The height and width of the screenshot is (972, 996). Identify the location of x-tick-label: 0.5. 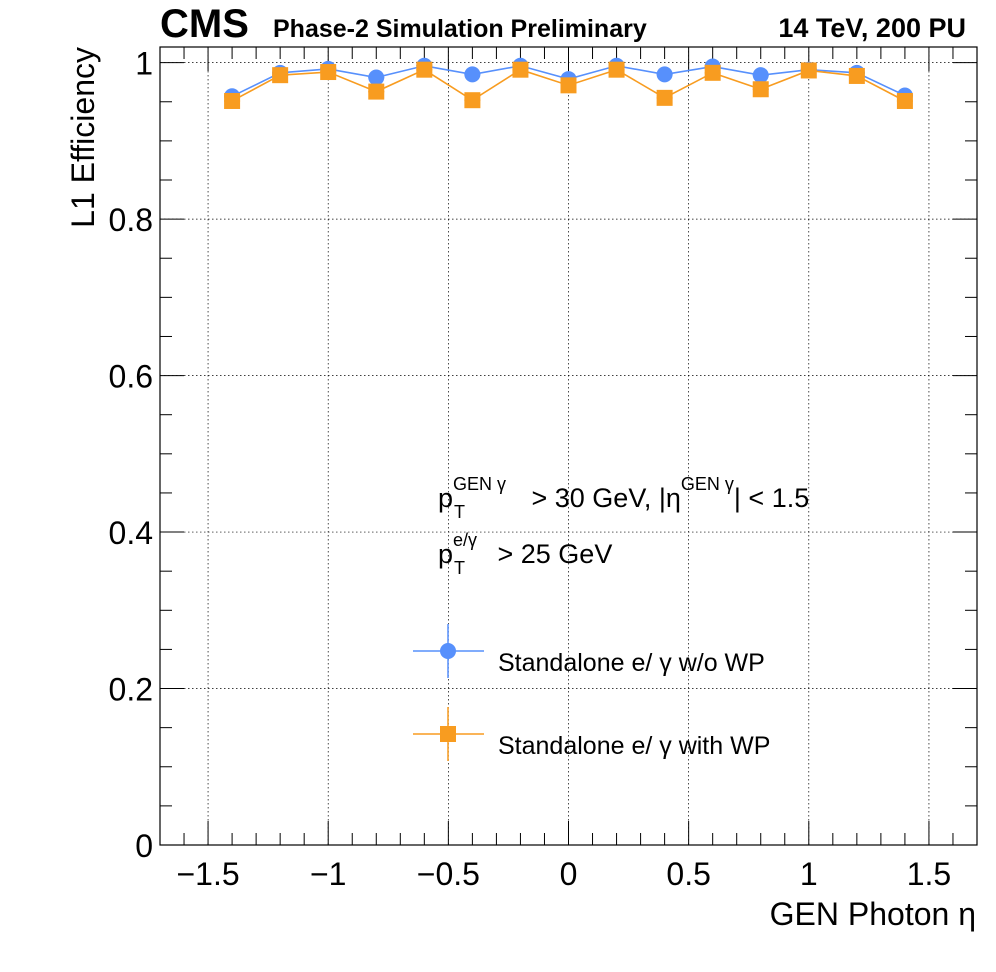
(688, 874).